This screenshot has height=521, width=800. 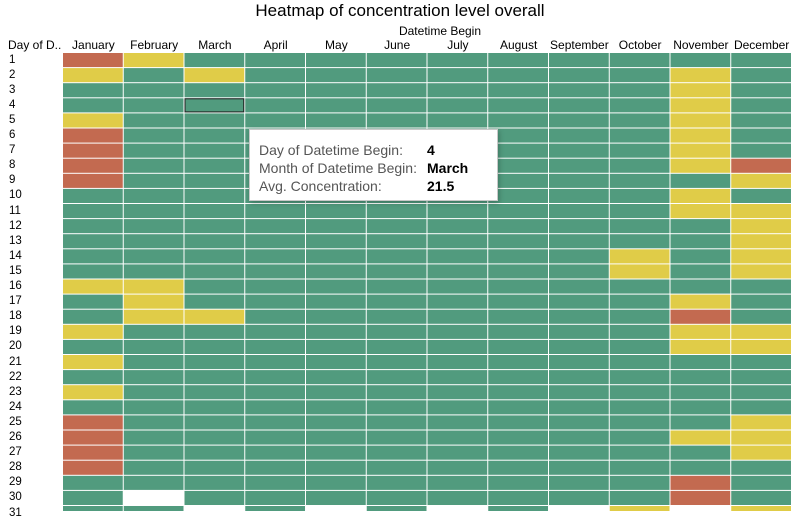 What do you see at coordinates (15, 270) in the screenshot?
I see `day-label-15: 15` at bounding box center [15, 270].